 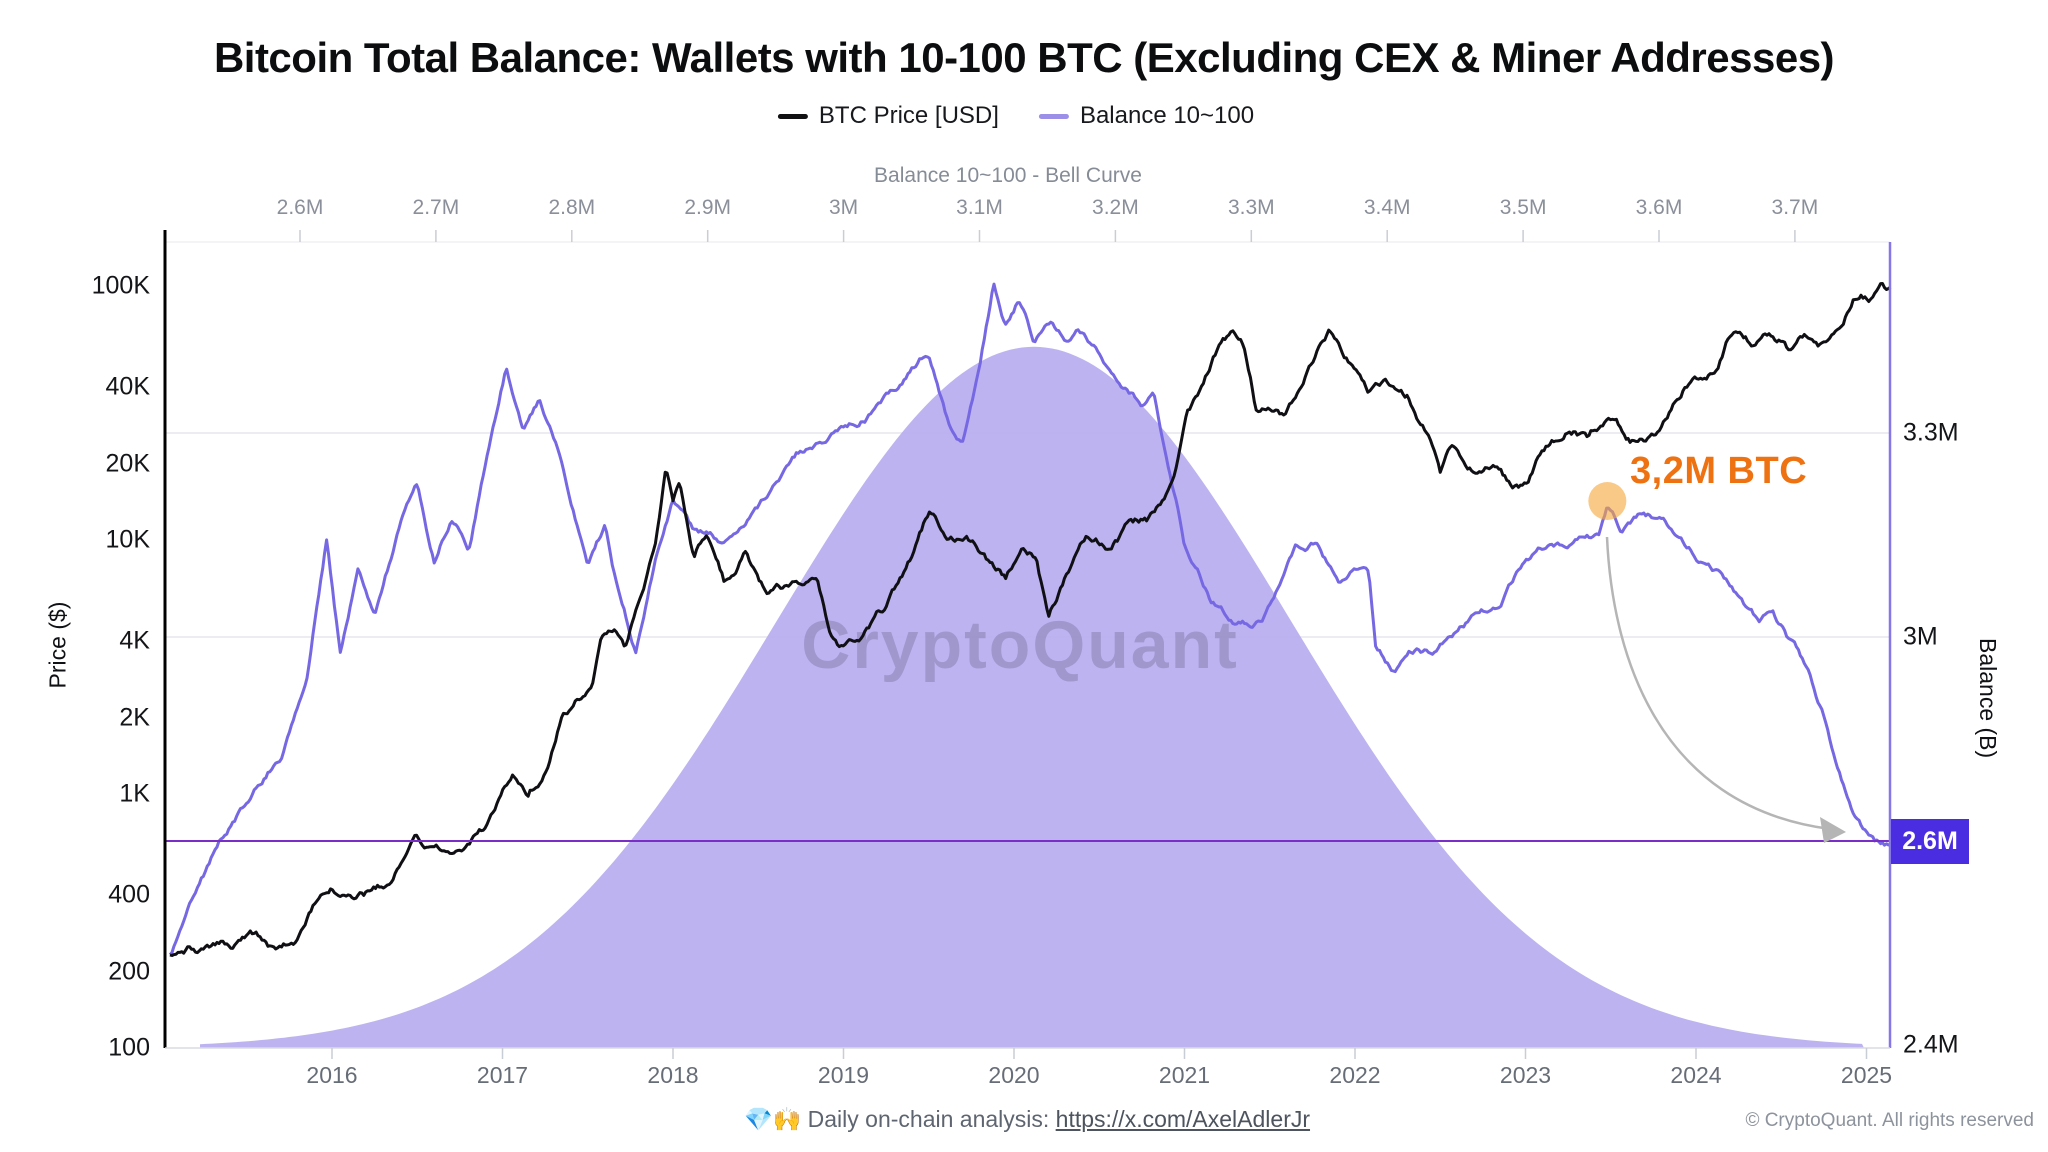 What do you see at coordinates (1014, 1075) in the screenshot?
I see `x-axis-tick-label: 2020` at bounding box center [1014, 1075].